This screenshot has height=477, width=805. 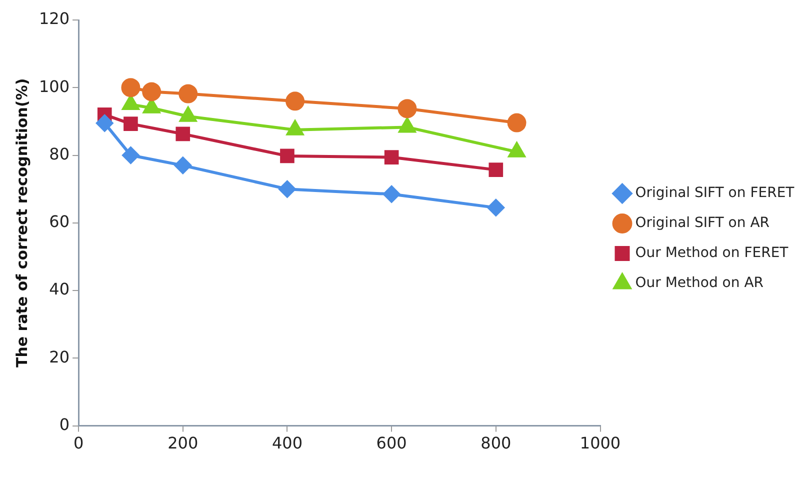 I want to click on y-tick-label: 80, so click(x=59, y=154).